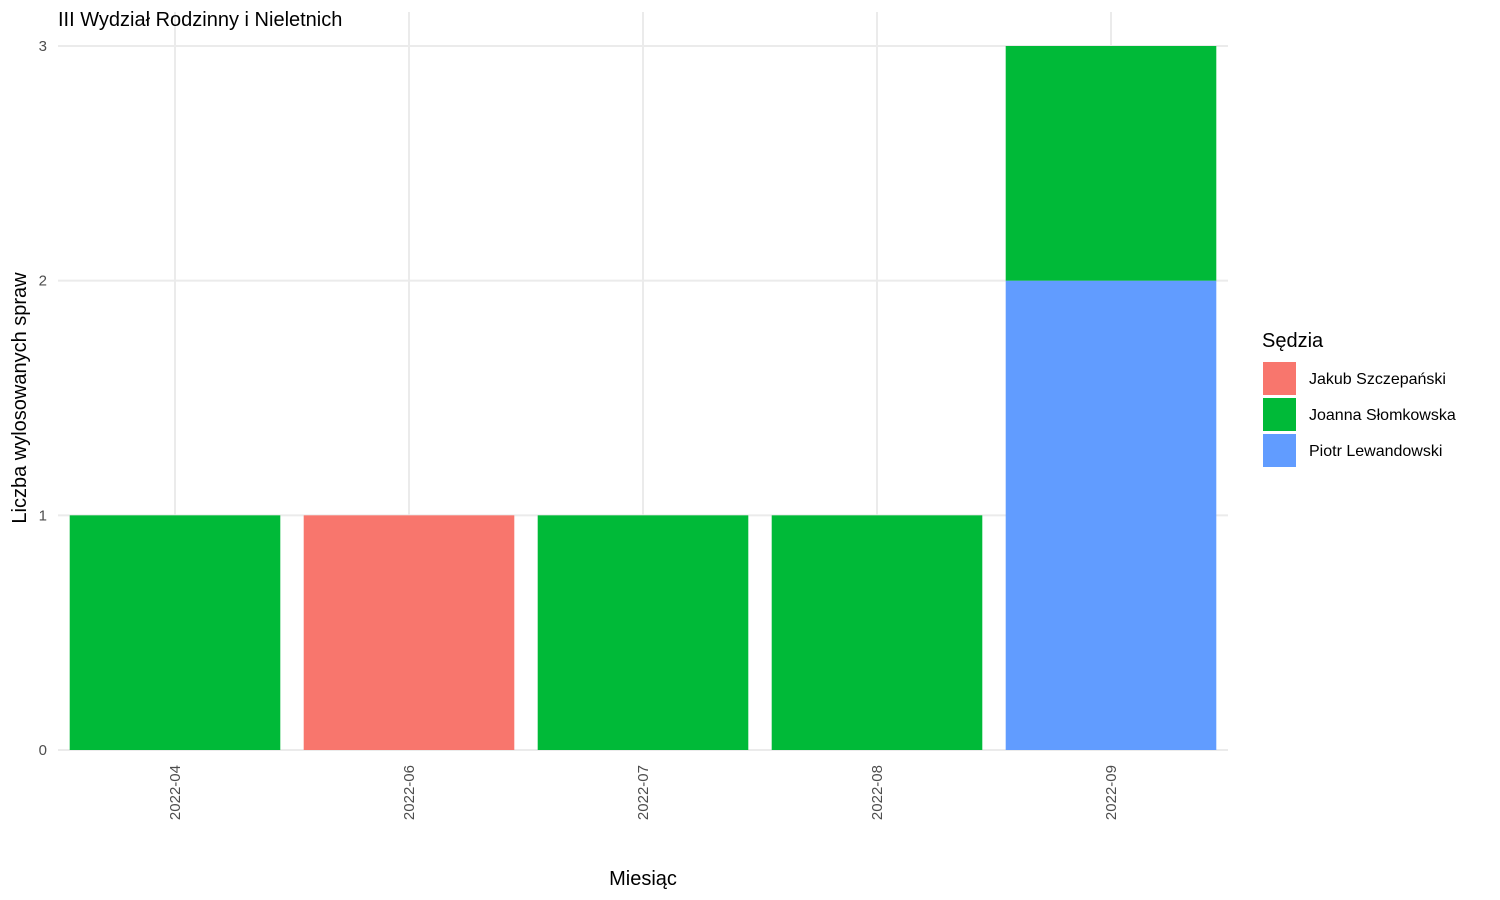  I want to click on legend-label: Piotr Lewandowski, so click(1375, 451).